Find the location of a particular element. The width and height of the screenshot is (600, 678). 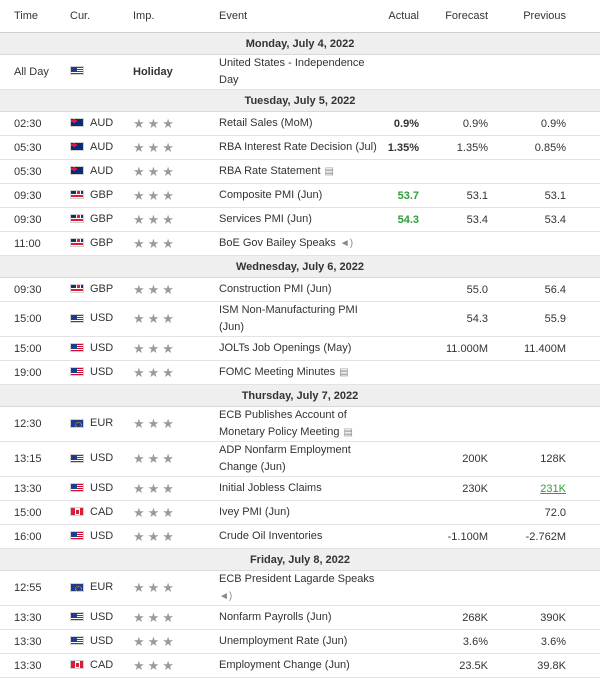

day-label: Friday, July 8, 2022 is located at coordinates (300, 559).